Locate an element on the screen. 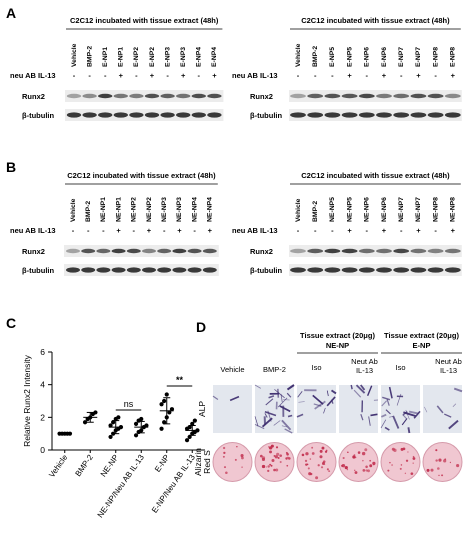 The image size is (469, 547). treatment-label: neu AB IL-13 is located at coordinates (33, 75).